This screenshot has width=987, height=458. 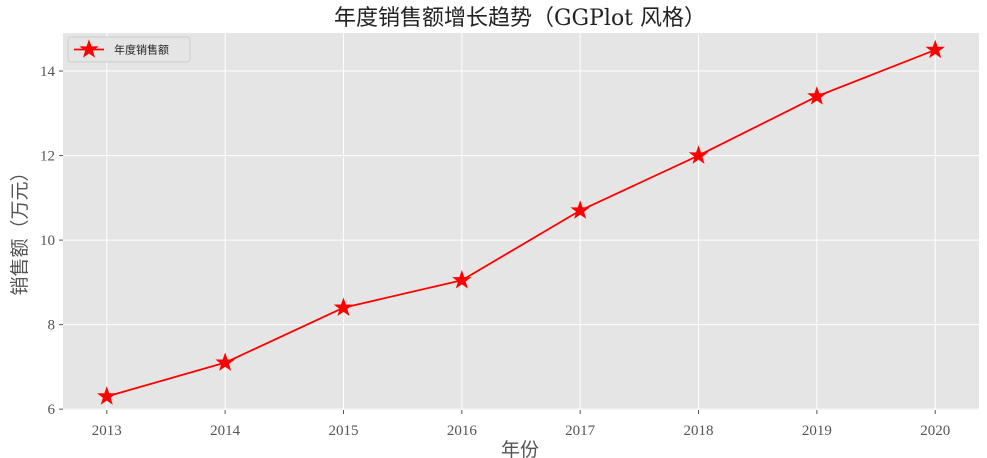 I want to click on x-axis-label: 年份, so click(x=520, y=448).